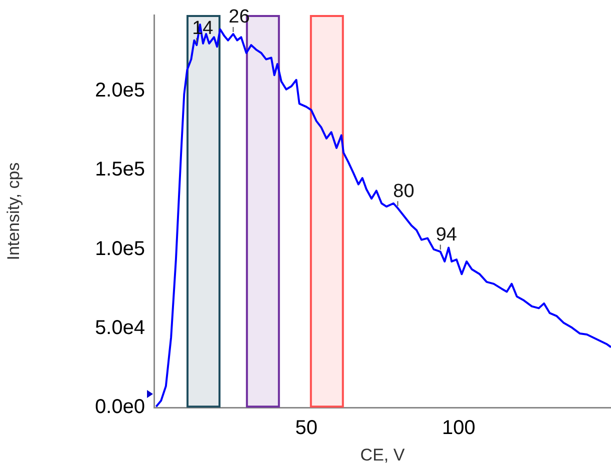  What do you see at coordinates (306, 428) in the screenshot?
I see `x-tick-label: 50` at bounding box center [306, 428].